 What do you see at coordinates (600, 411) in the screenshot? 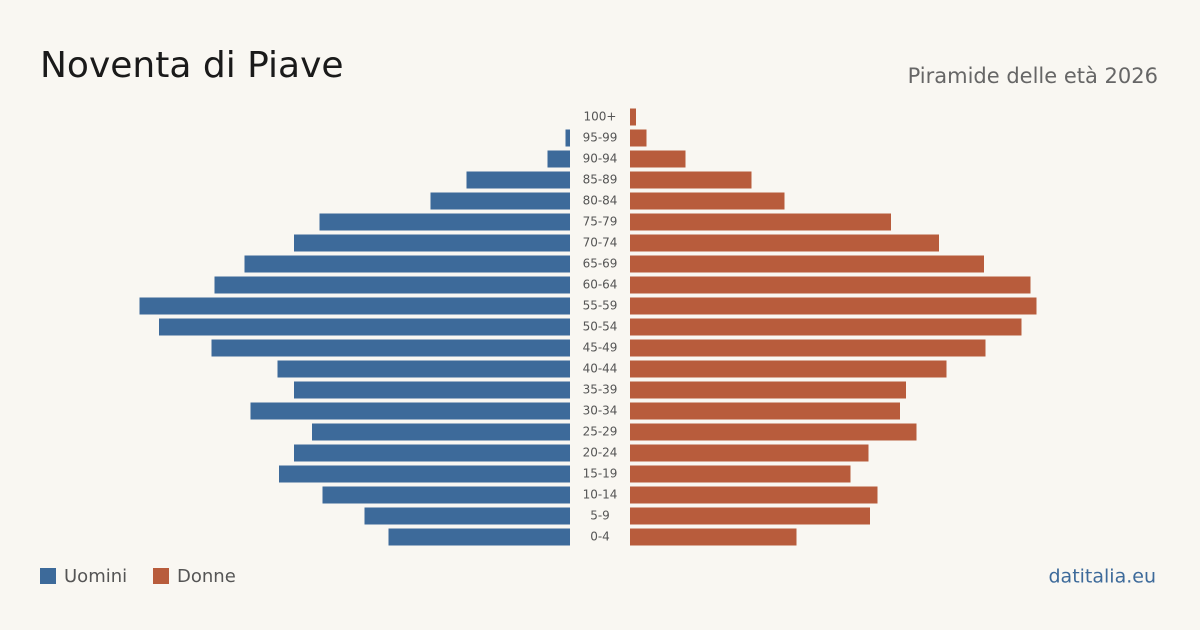
I see `age-label: 30-34` at bounding box center [600, 411].